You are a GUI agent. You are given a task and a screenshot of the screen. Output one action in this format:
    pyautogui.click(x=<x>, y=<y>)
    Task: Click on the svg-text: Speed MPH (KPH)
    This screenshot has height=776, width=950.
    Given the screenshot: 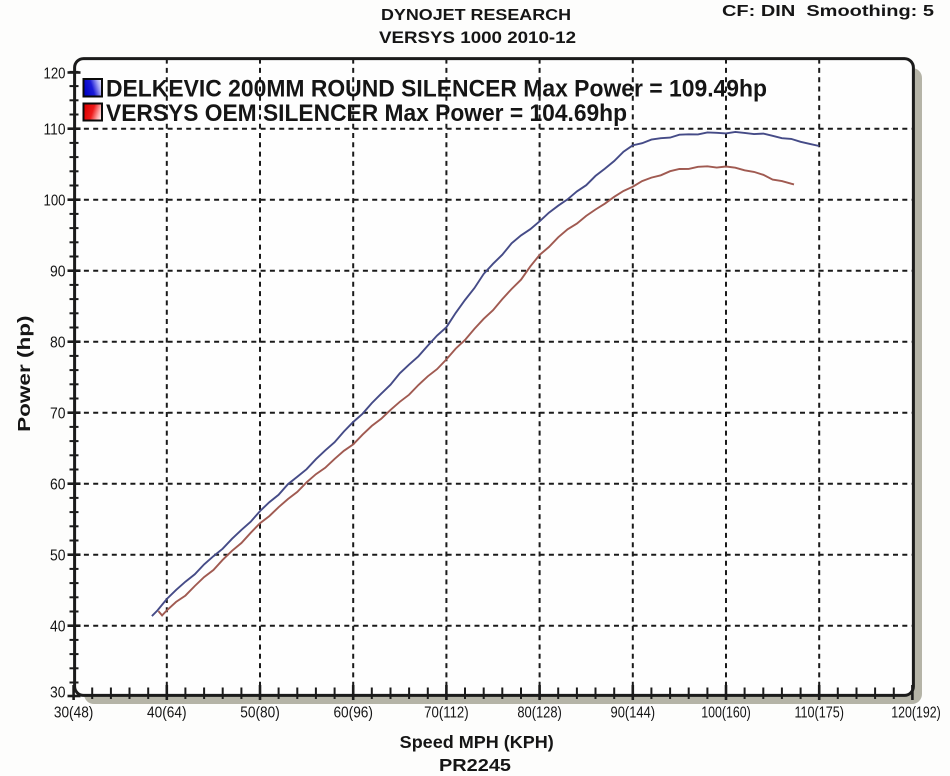 What is the action you would take?
    pyautogui.click(x=477, y=742)
    